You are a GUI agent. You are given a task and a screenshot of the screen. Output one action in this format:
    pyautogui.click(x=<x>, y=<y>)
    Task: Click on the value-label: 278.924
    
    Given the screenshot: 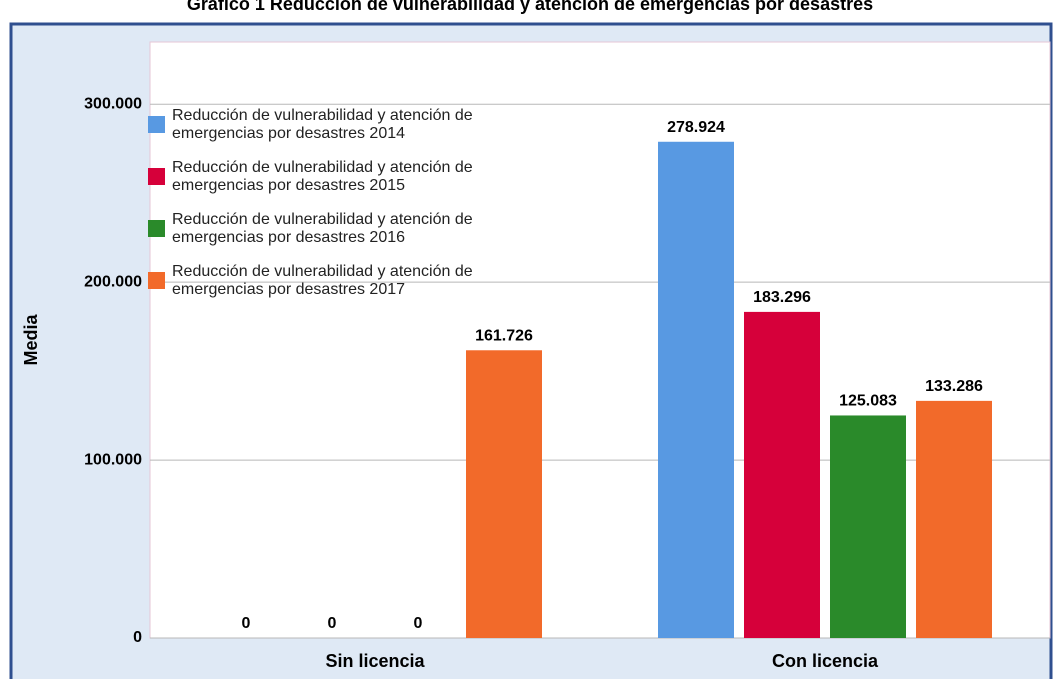 What is the action you would take?
    pyautogui.click(x=696, y=127)
    